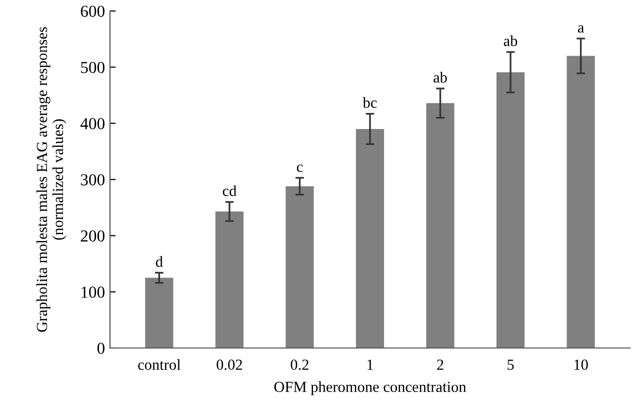 The width and height of the screenshot is (636, 408). I want to click on x-axis-title: OFM pheromone concentration, so click(370, 388).